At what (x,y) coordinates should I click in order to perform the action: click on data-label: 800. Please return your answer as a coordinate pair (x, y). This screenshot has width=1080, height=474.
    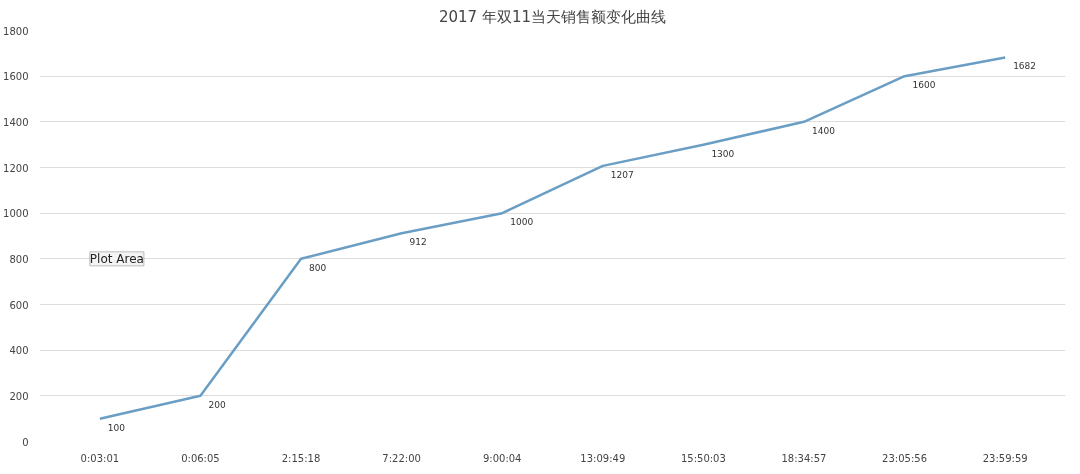
    Looking at the image, I should click on (318, 267).